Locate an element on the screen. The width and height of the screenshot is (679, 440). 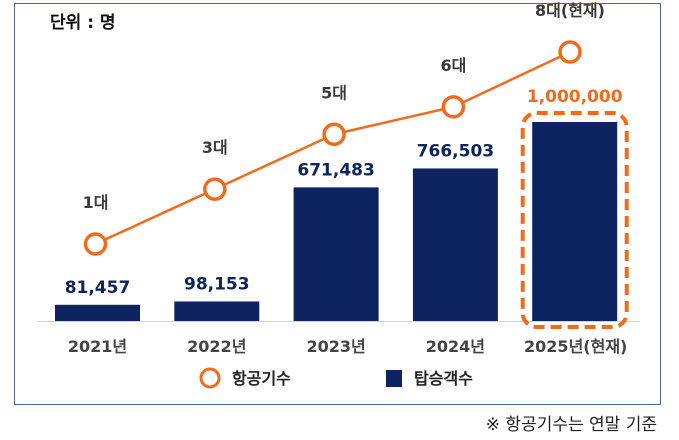
bar-value-label: 766,503 is located at coordinates (455, 151).